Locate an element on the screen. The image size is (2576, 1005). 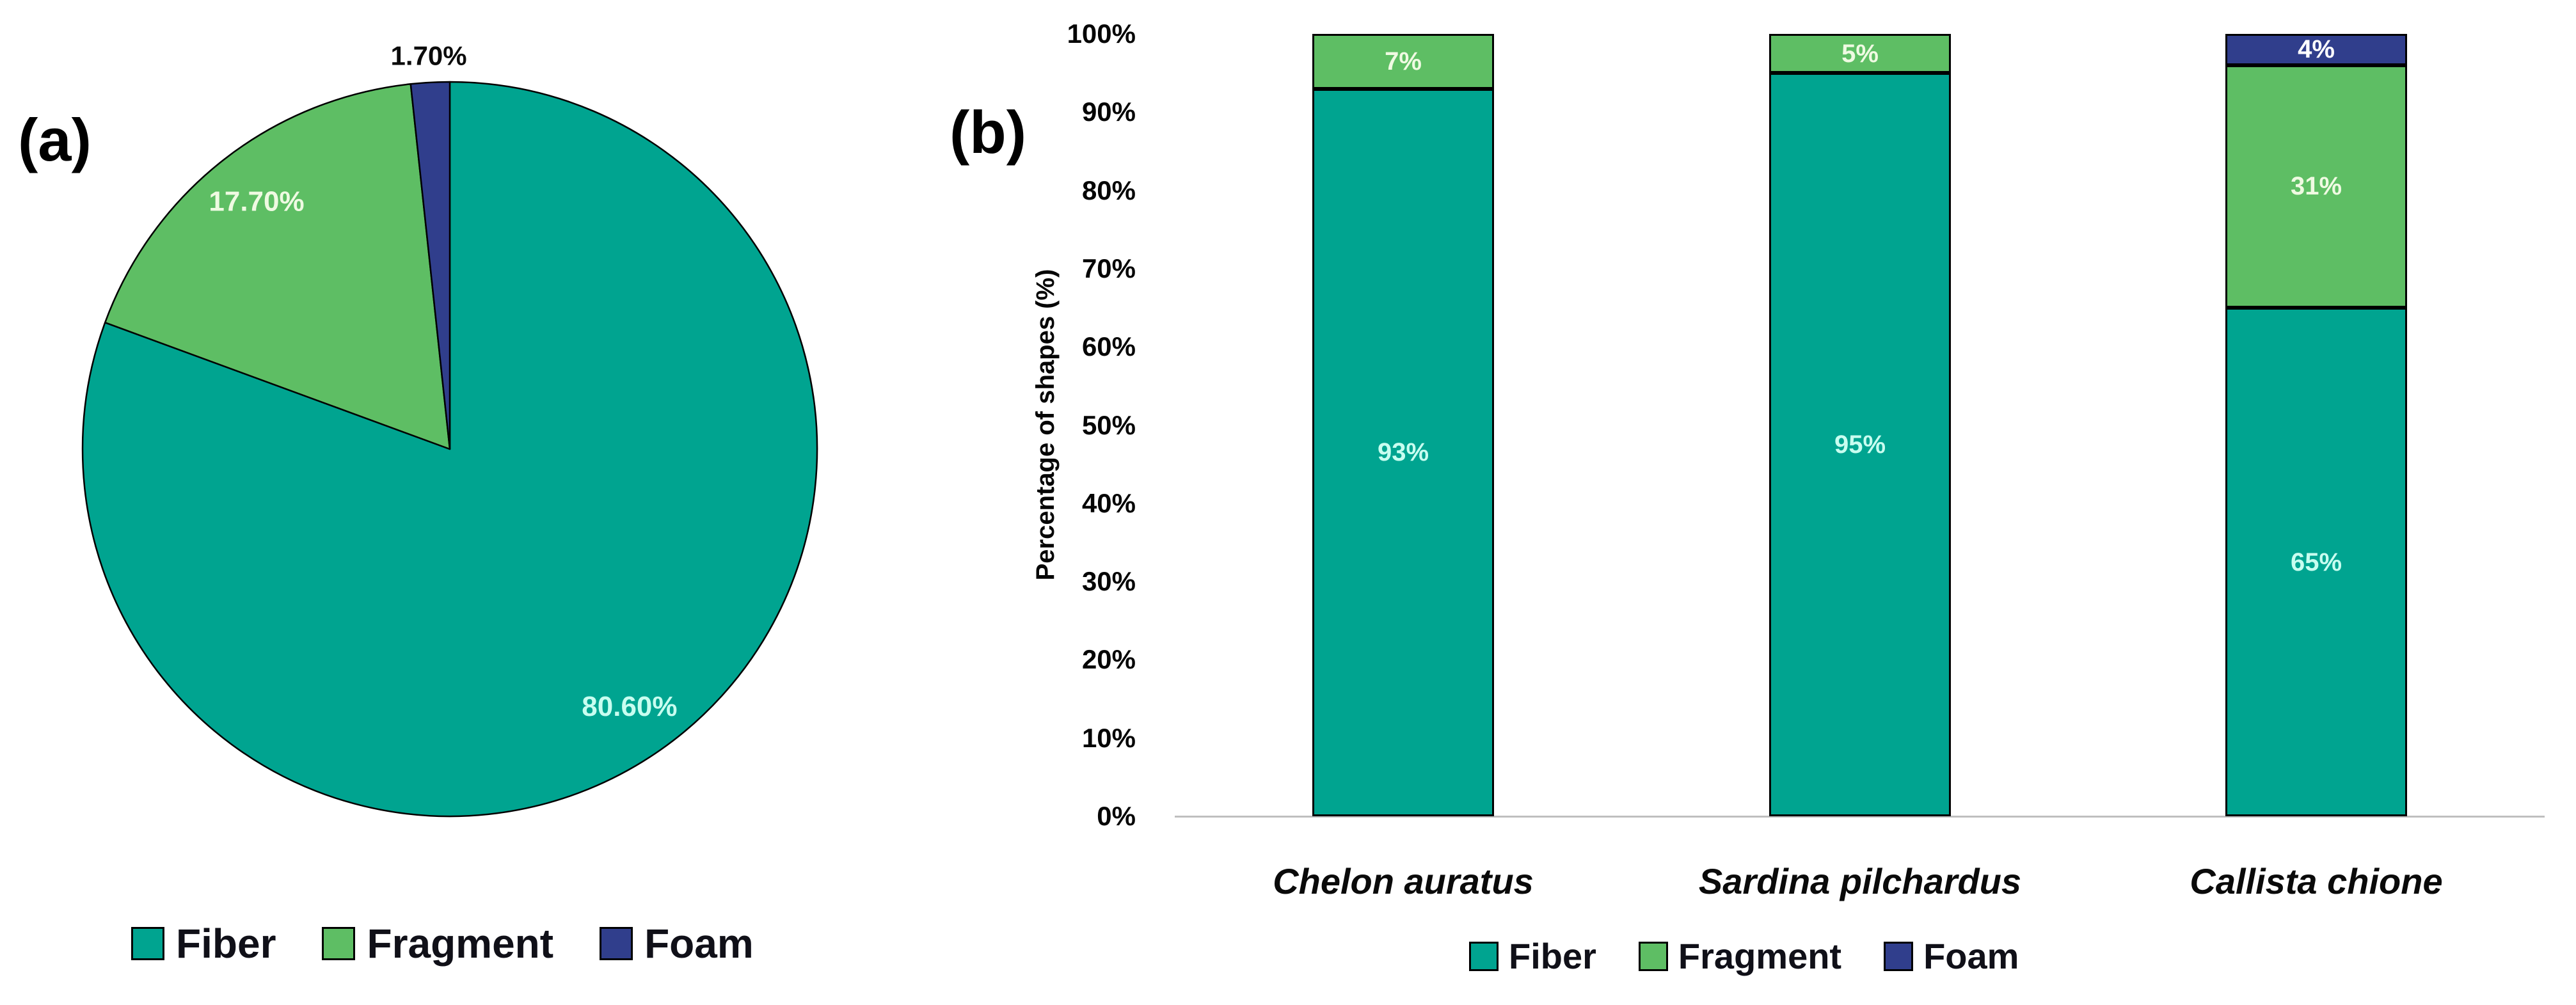
category-label-0: Chelon auratus is located at coordinates (1404, 881).